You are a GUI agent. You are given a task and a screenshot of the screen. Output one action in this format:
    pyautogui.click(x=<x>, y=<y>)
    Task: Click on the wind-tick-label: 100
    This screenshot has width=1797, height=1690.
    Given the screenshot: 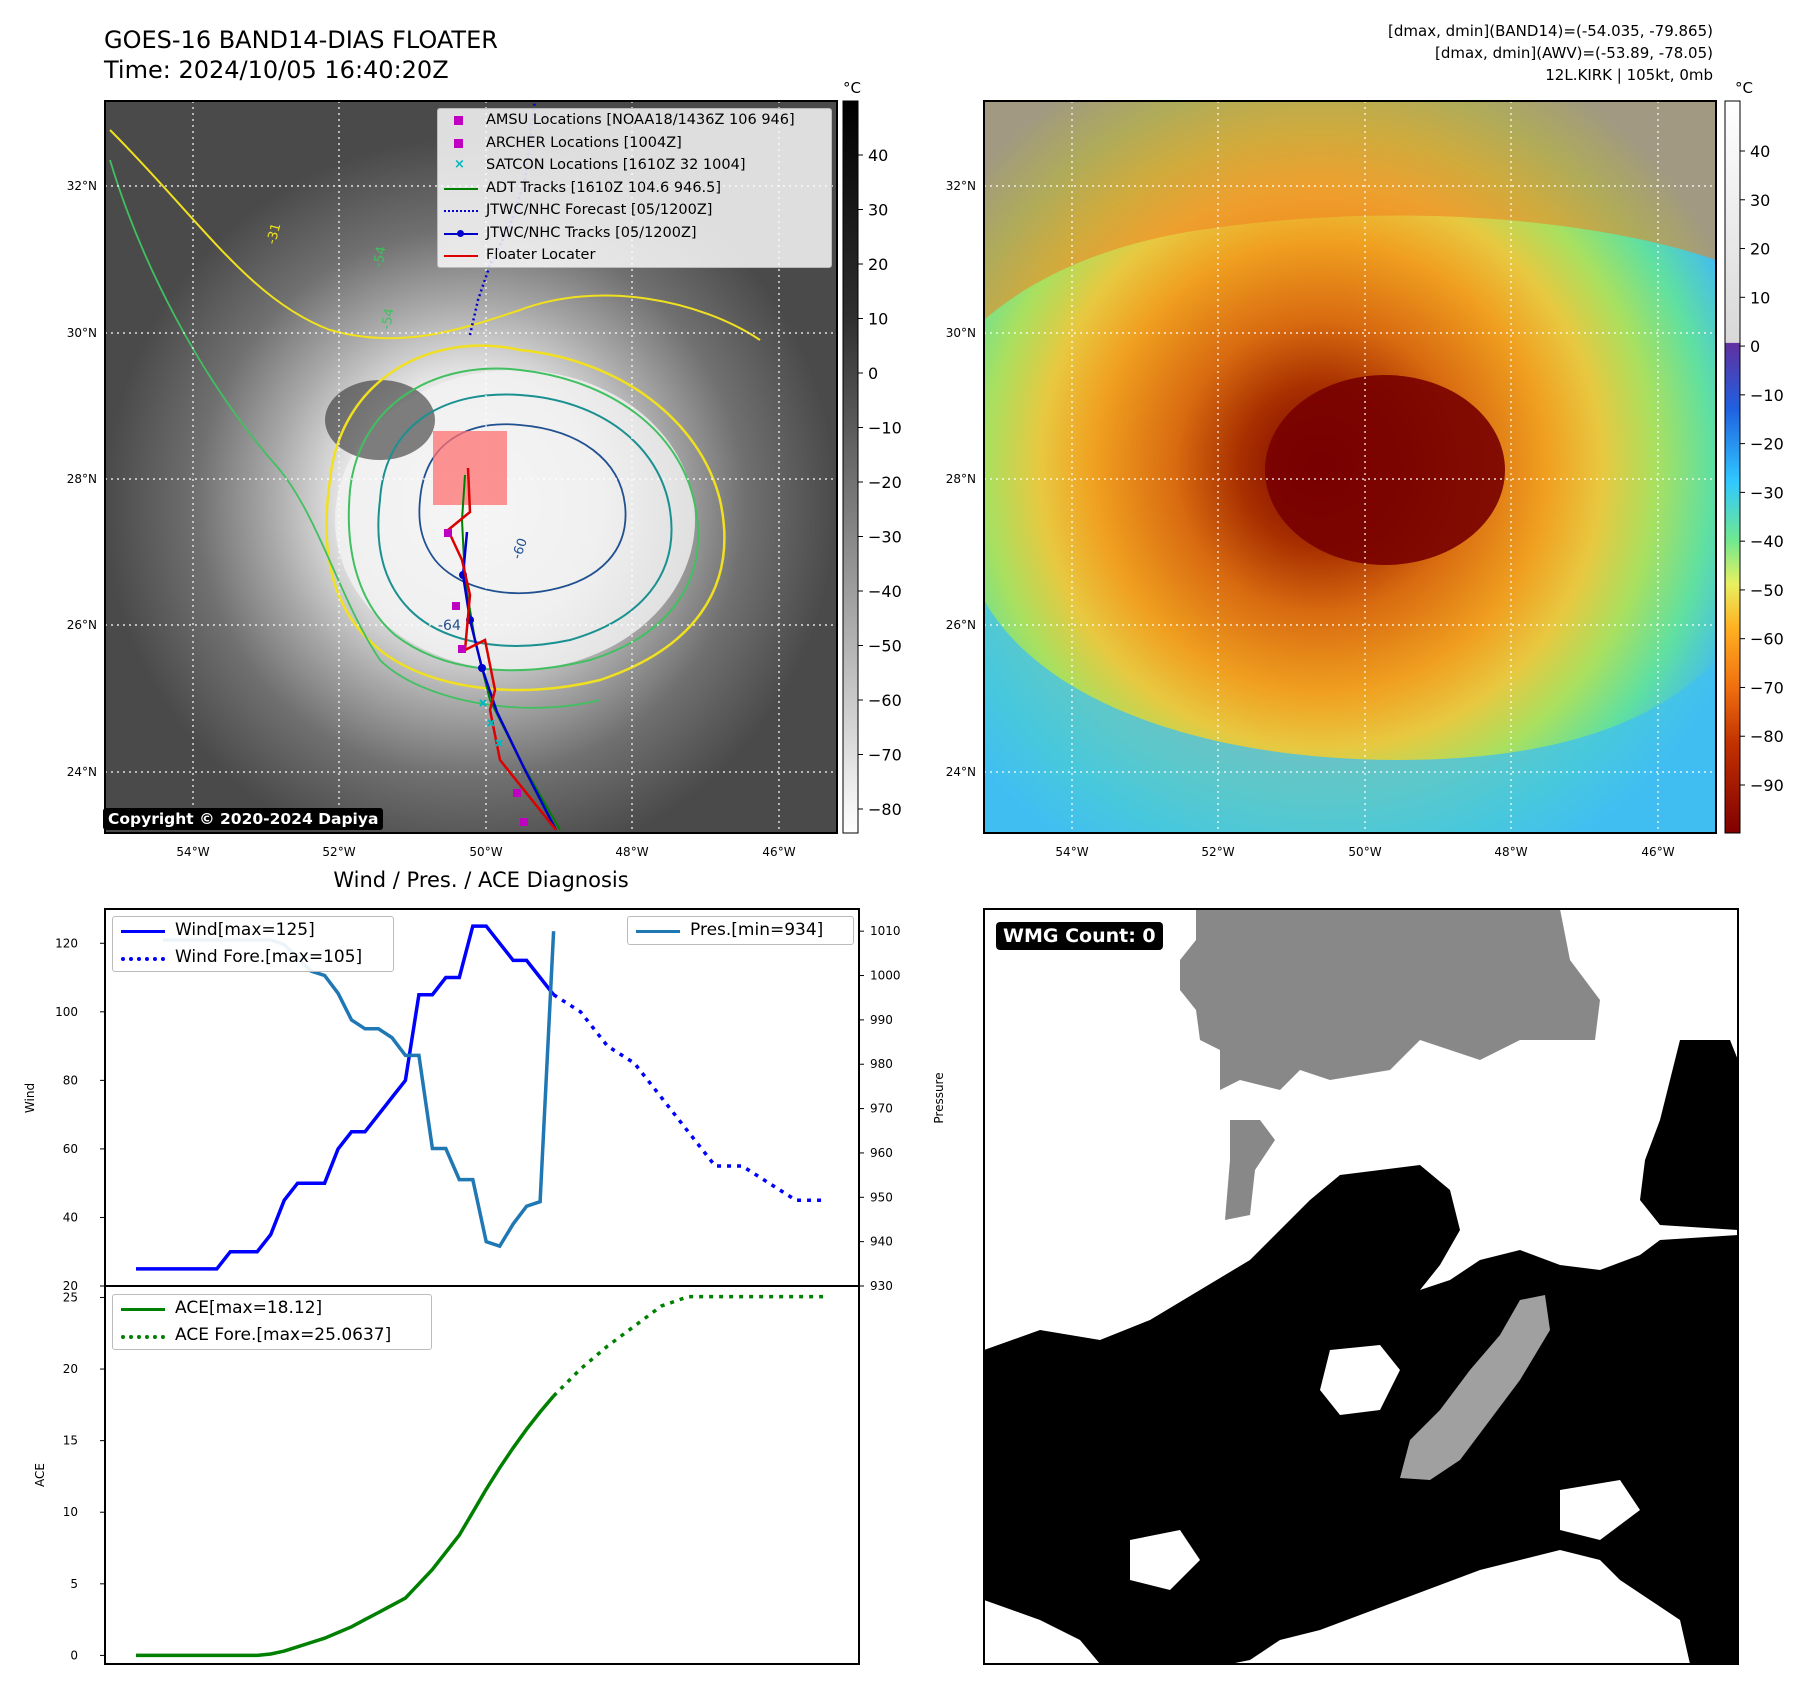 What is the action you would take?
    pyautogui.click(x=66, y=1012)
    